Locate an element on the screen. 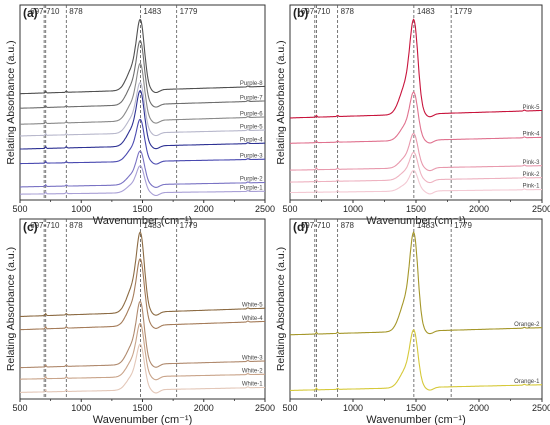 This screenshot has width=550, height=425. series-label-purple-1: Purple-1 is located at coordinates (251, 188).